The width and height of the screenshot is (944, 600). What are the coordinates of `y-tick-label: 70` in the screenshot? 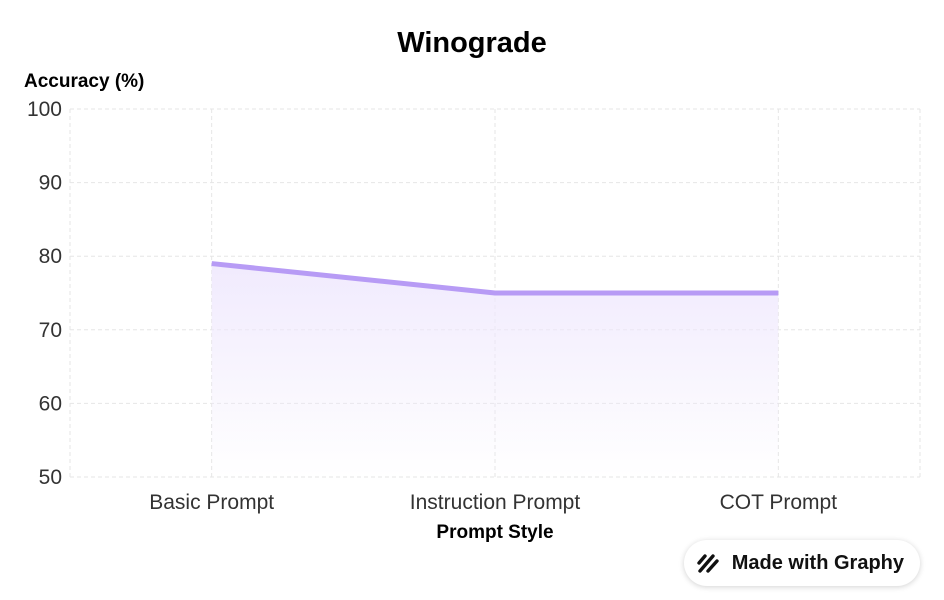 It's located at (50, 330).